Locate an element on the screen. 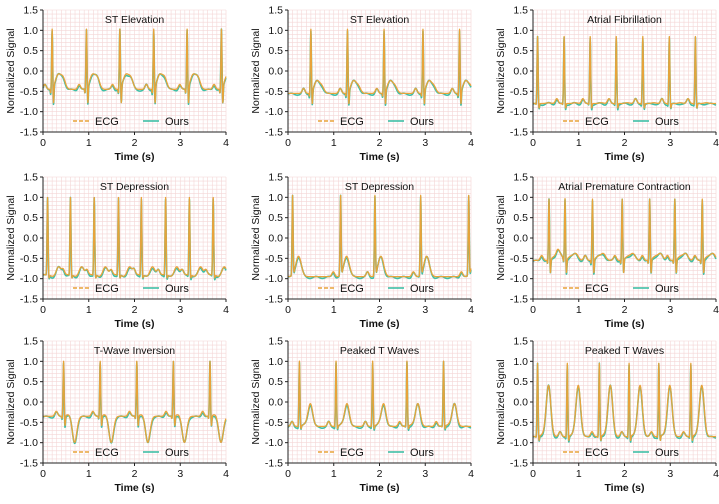 The width and height of the screenshot is (719, 504). chart-title: Peaked T Waves is located at coordinates (624, 351).